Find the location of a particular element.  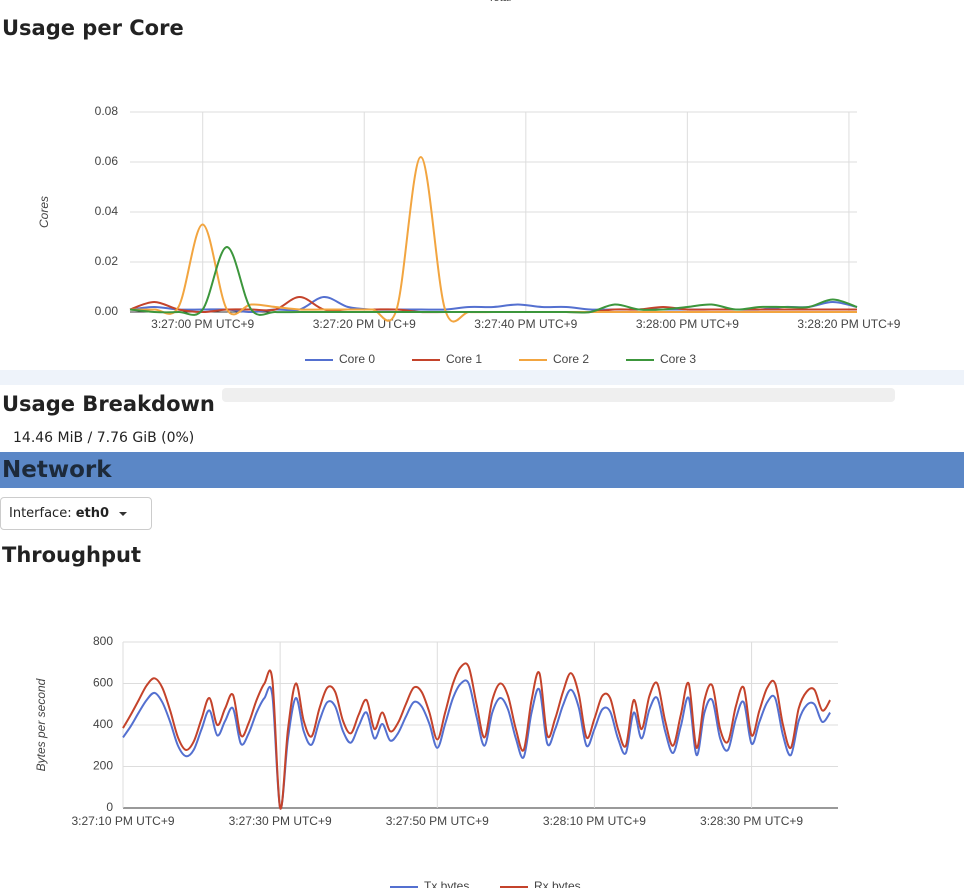

legend-label: Core 0 is located at coordinates (357, 359).